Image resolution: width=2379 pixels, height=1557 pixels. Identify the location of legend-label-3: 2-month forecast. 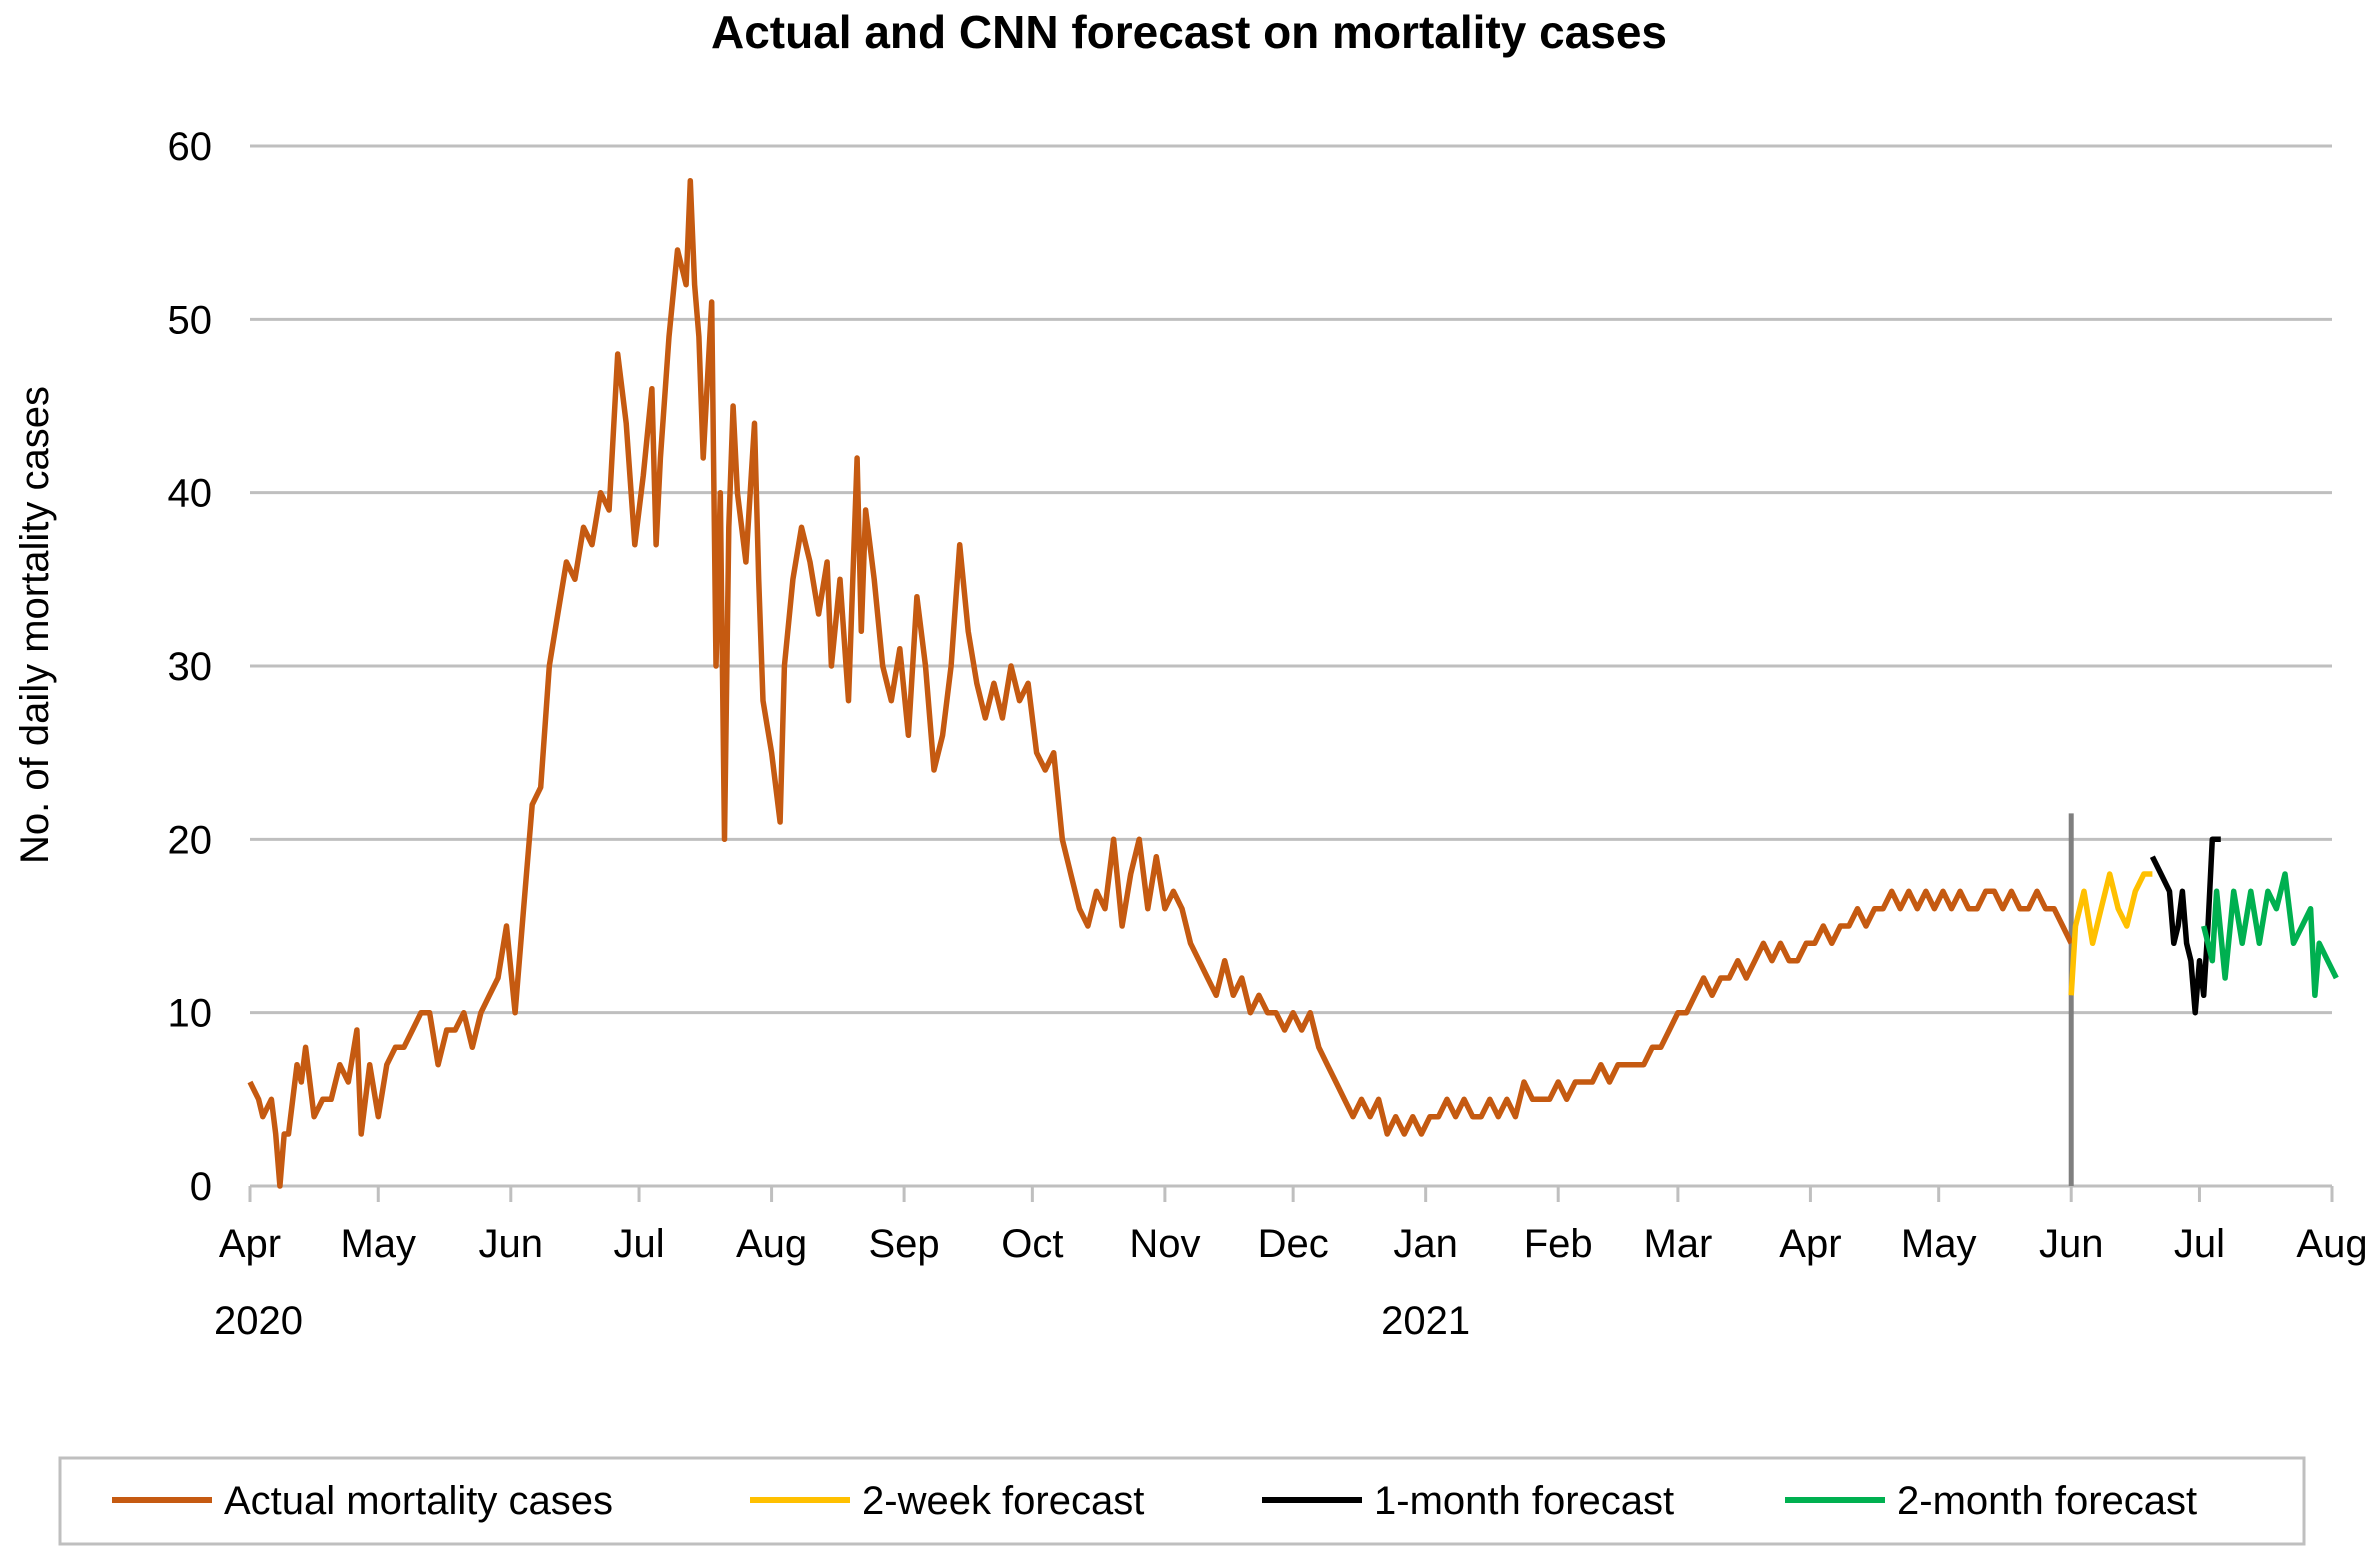
(2047, 1501).